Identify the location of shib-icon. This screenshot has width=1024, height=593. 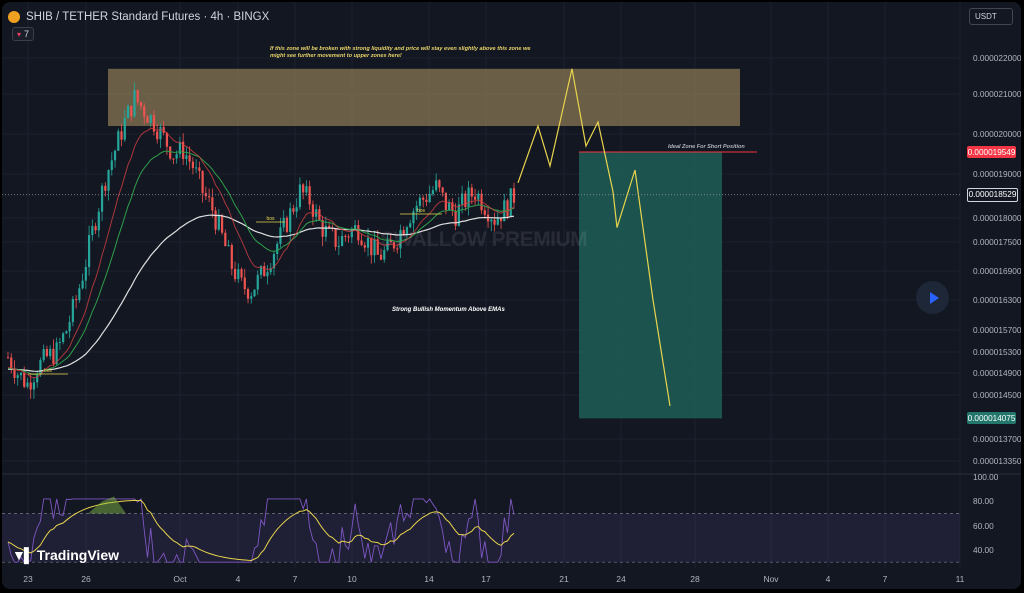
(14, 17).